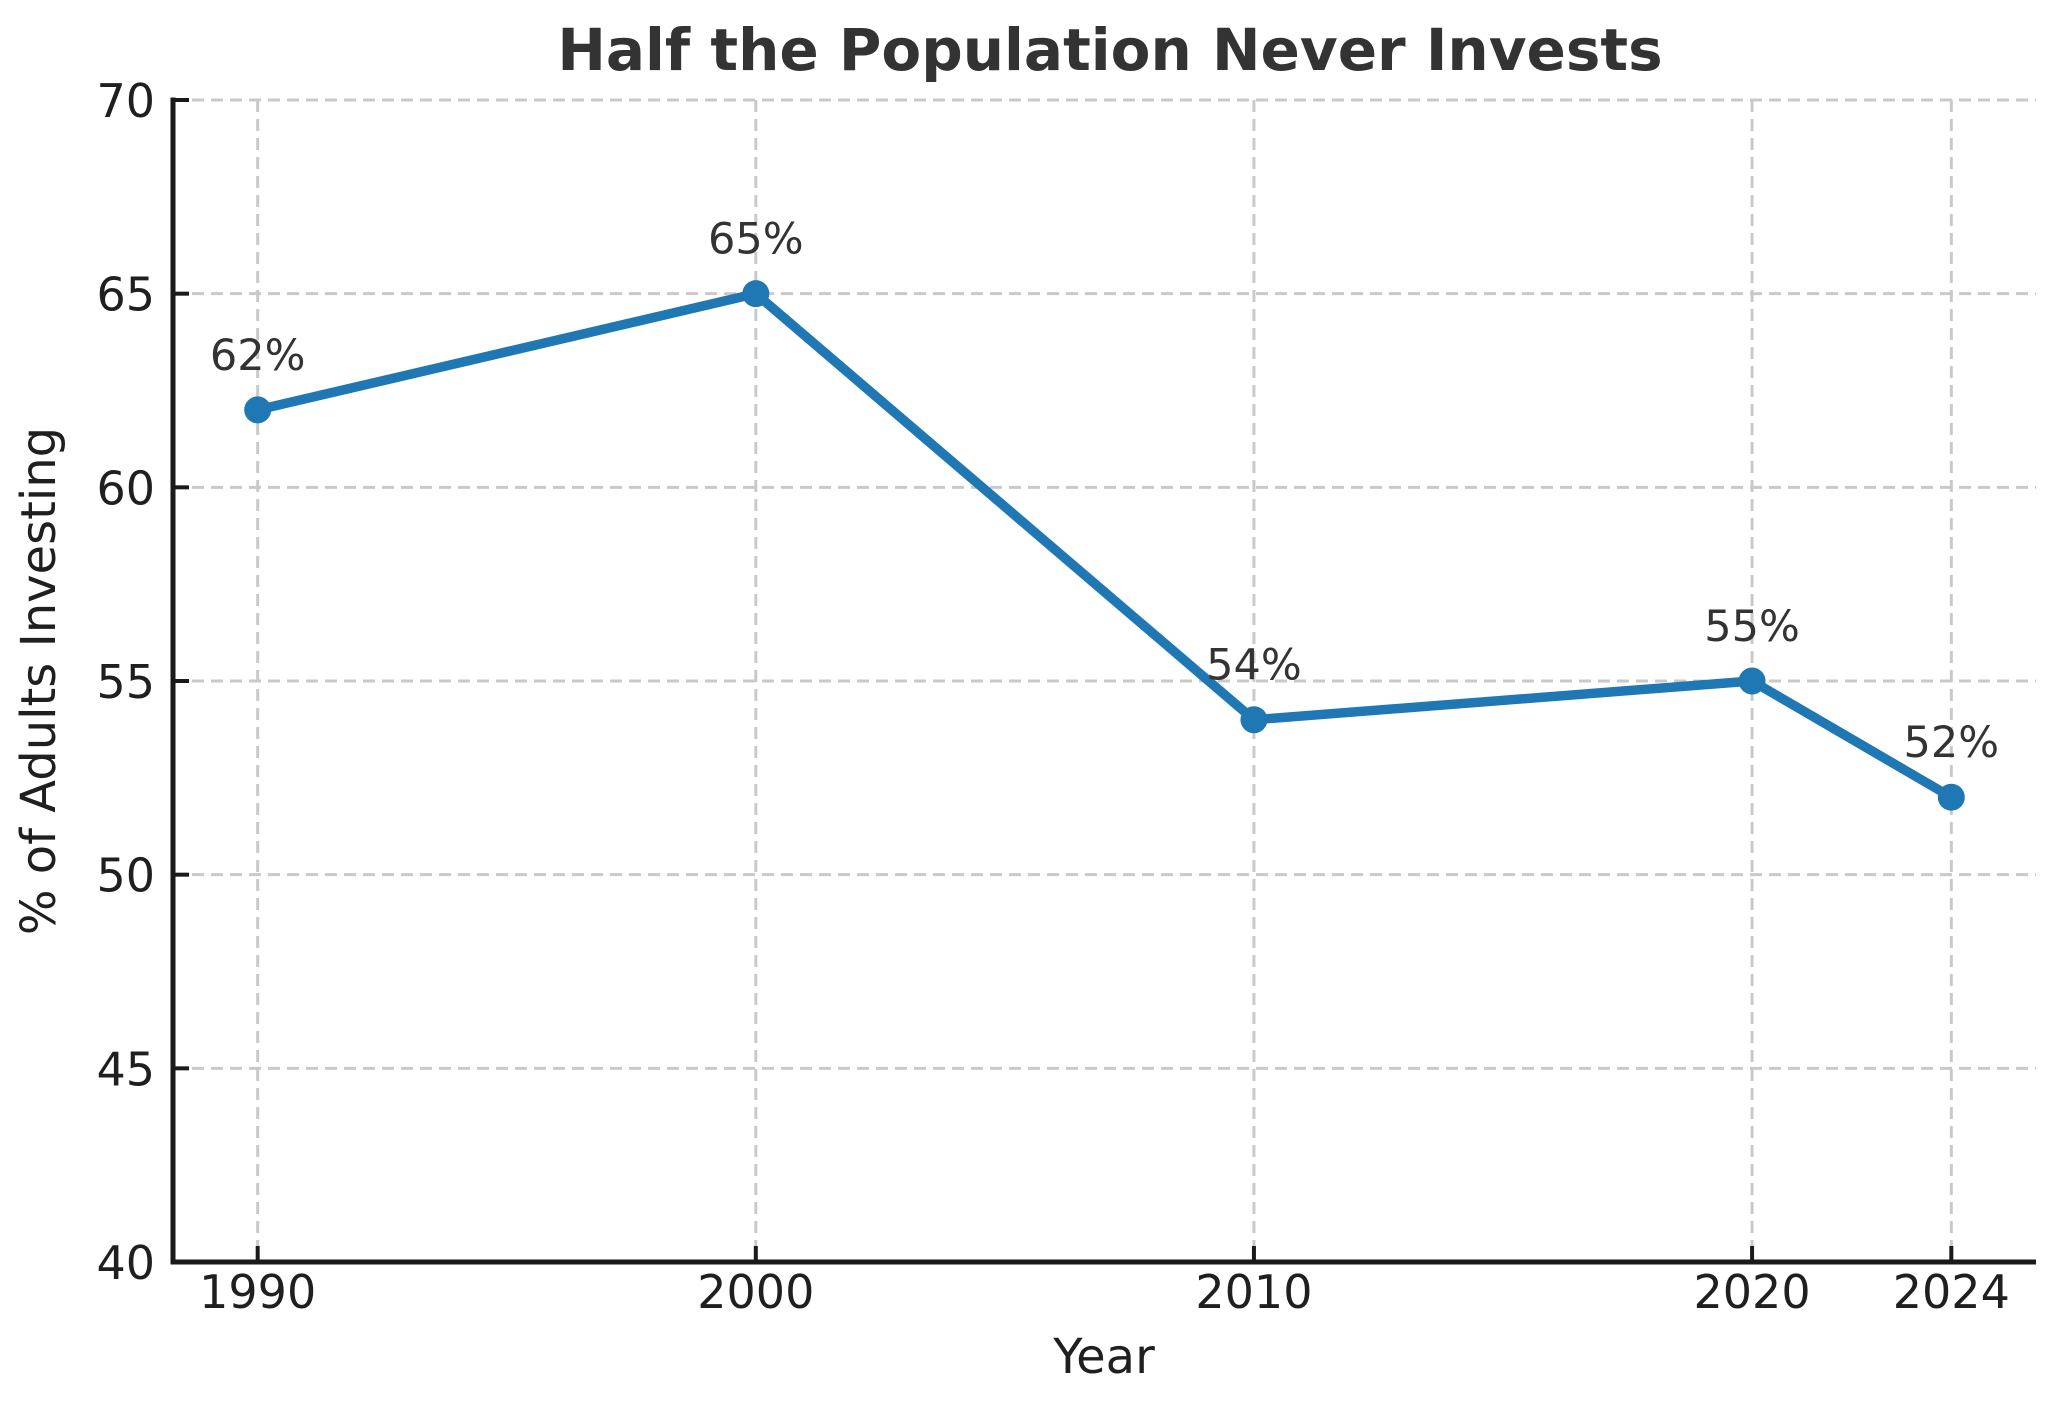 The width and height of the screenshot is (2062, 1412). Describe the element at coordinates (756, 240) in the screenshot. I see `point-annotation: 65%` at that location.